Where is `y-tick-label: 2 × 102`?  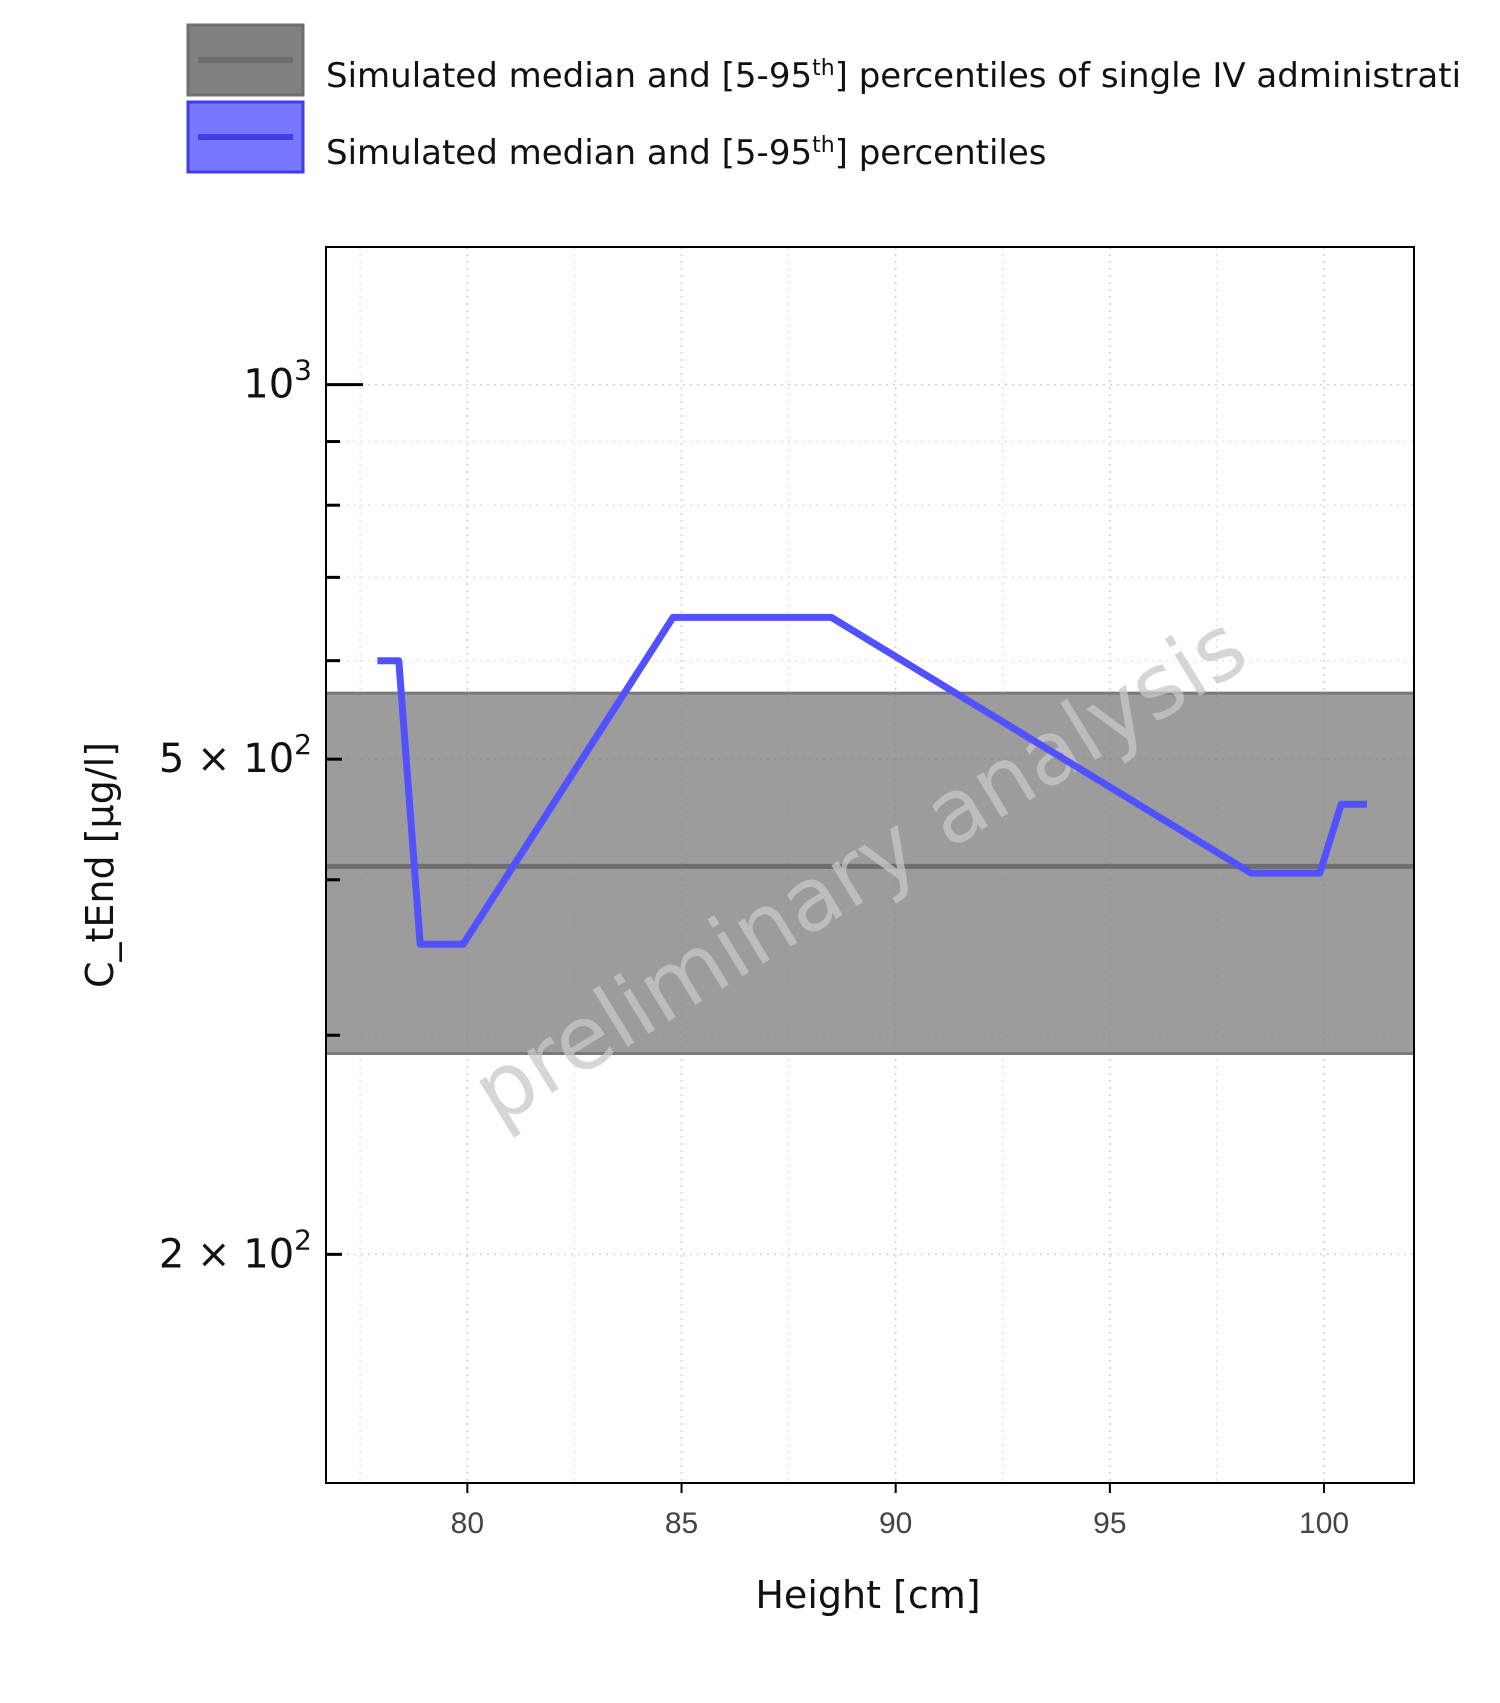 y-tick-label: 2 × 102 is located at coordinates (235, 1250).